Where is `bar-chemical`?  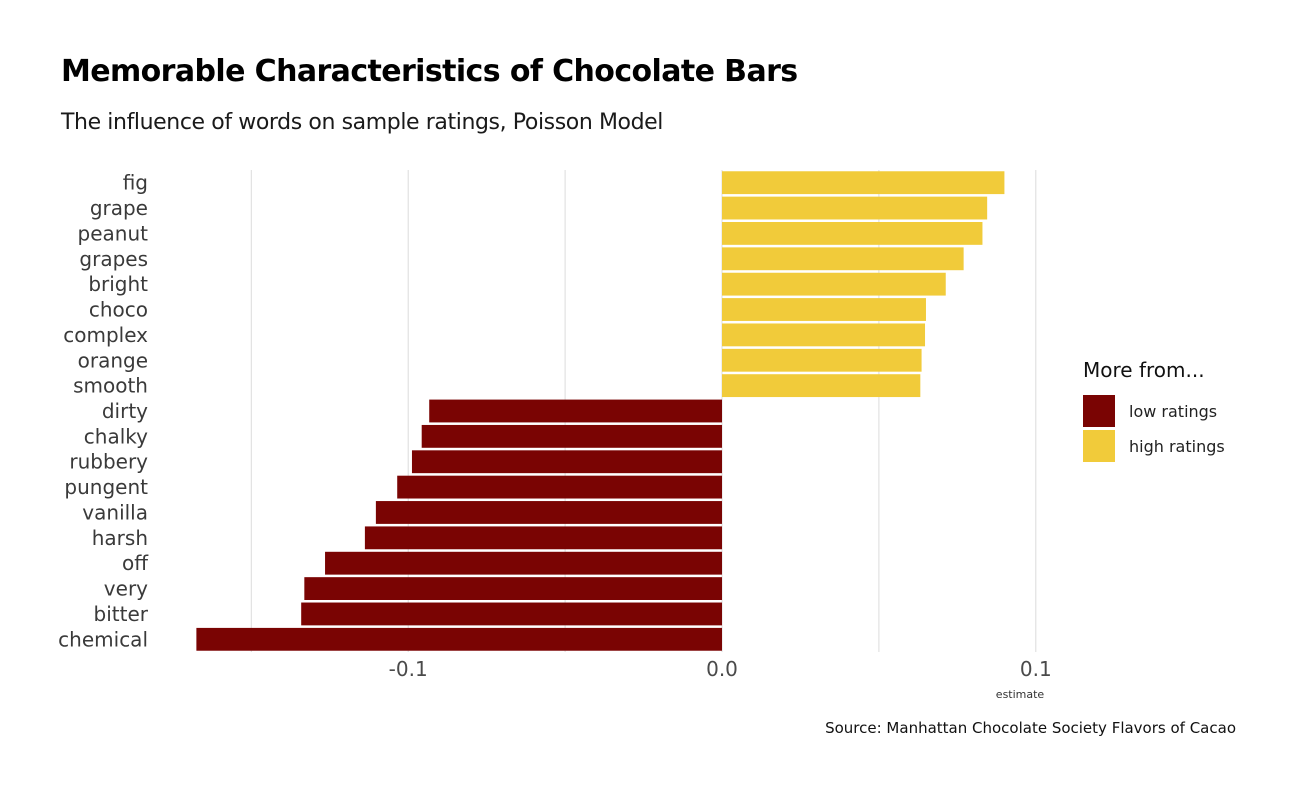 bar-chemical is located at coordinates (459, 639).